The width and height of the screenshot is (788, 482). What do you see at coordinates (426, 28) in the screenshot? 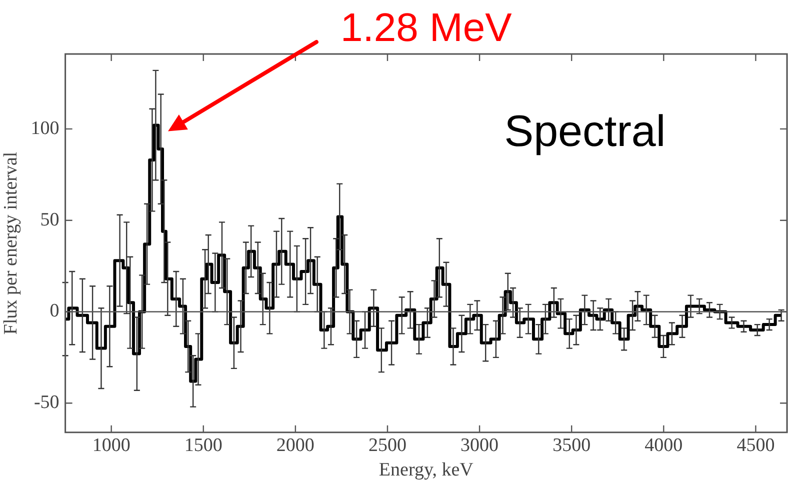
I see `text: 1.28 MeV` at bounding box center [426, 28].